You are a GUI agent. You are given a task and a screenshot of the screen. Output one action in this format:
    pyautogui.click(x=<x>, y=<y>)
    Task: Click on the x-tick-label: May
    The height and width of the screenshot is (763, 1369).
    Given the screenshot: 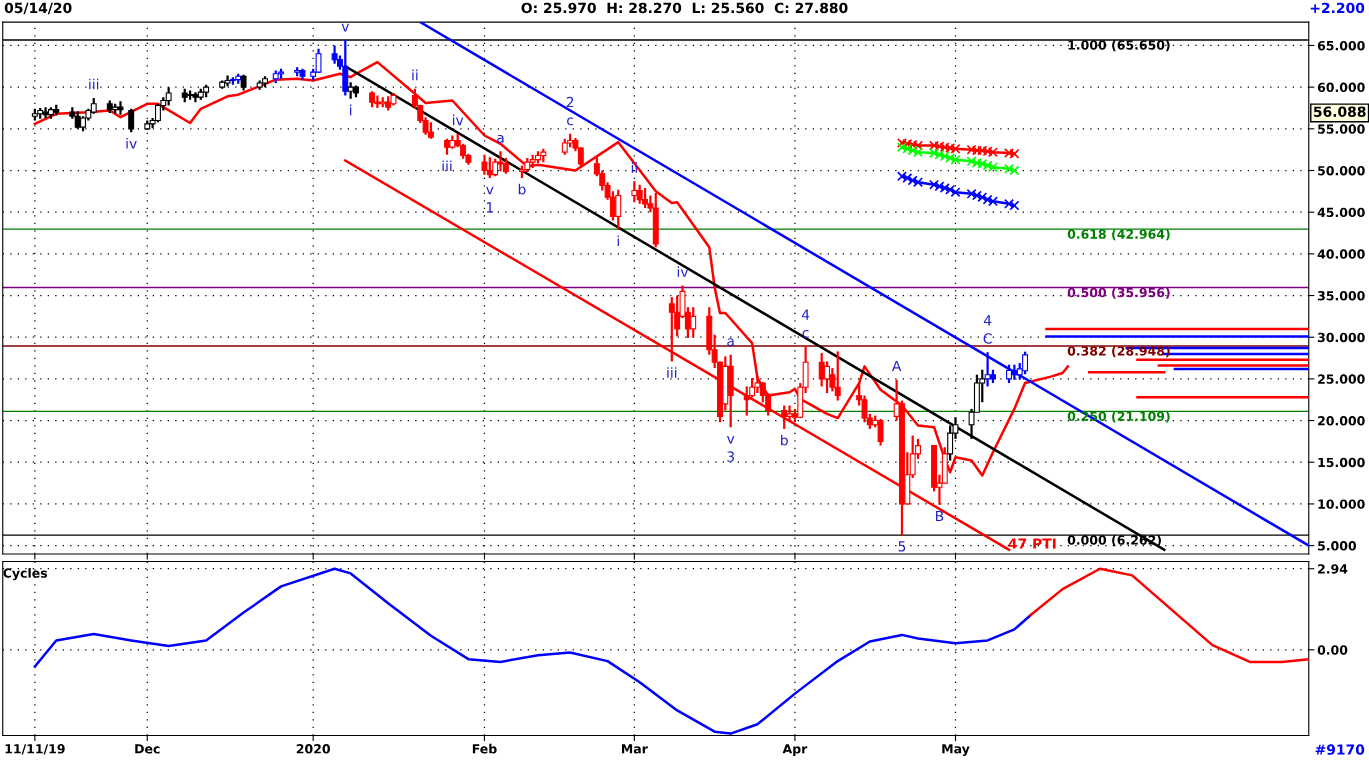 What is the action you would take?
    pyautogui.click(x=956, y=750)
    